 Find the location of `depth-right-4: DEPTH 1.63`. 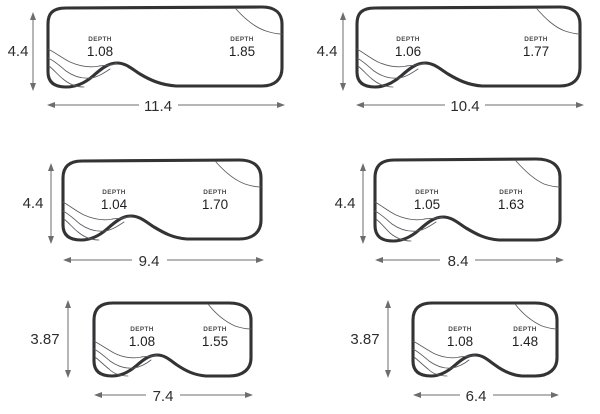

depth-right-4: DEPTH 1.63 is located at coordinates (511, 200).